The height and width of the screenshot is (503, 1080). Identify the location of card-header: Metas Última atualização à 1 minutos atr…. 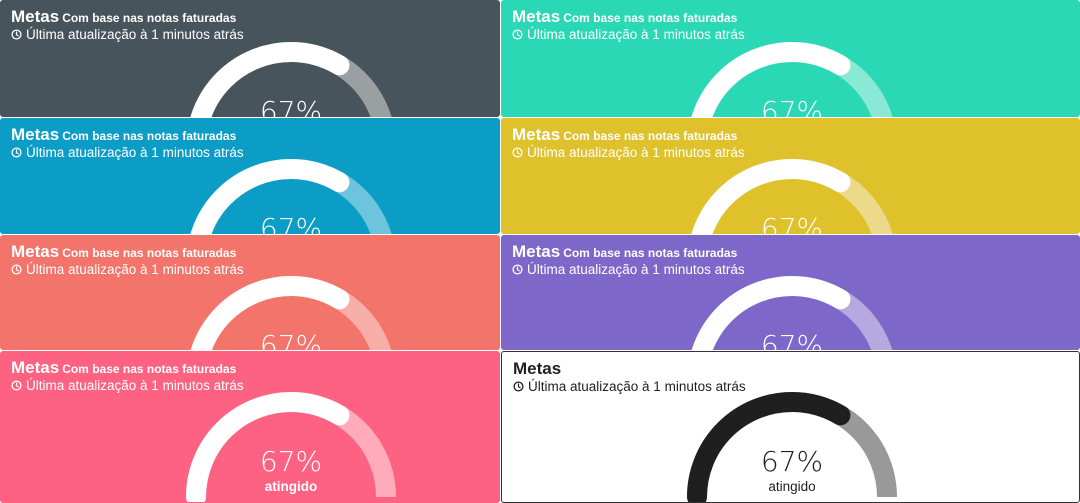
(629, 376).